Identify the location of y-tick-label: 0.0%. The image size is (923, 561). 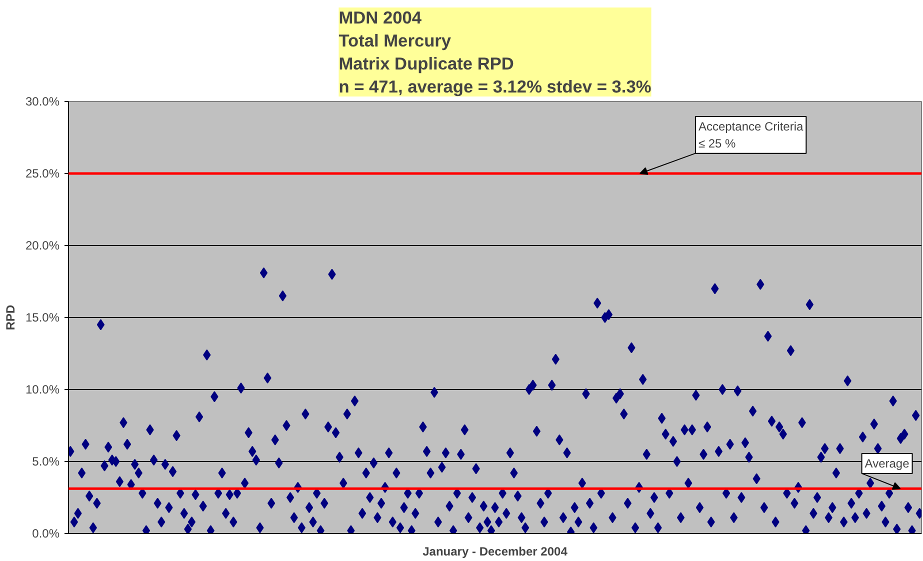
(46, 533).